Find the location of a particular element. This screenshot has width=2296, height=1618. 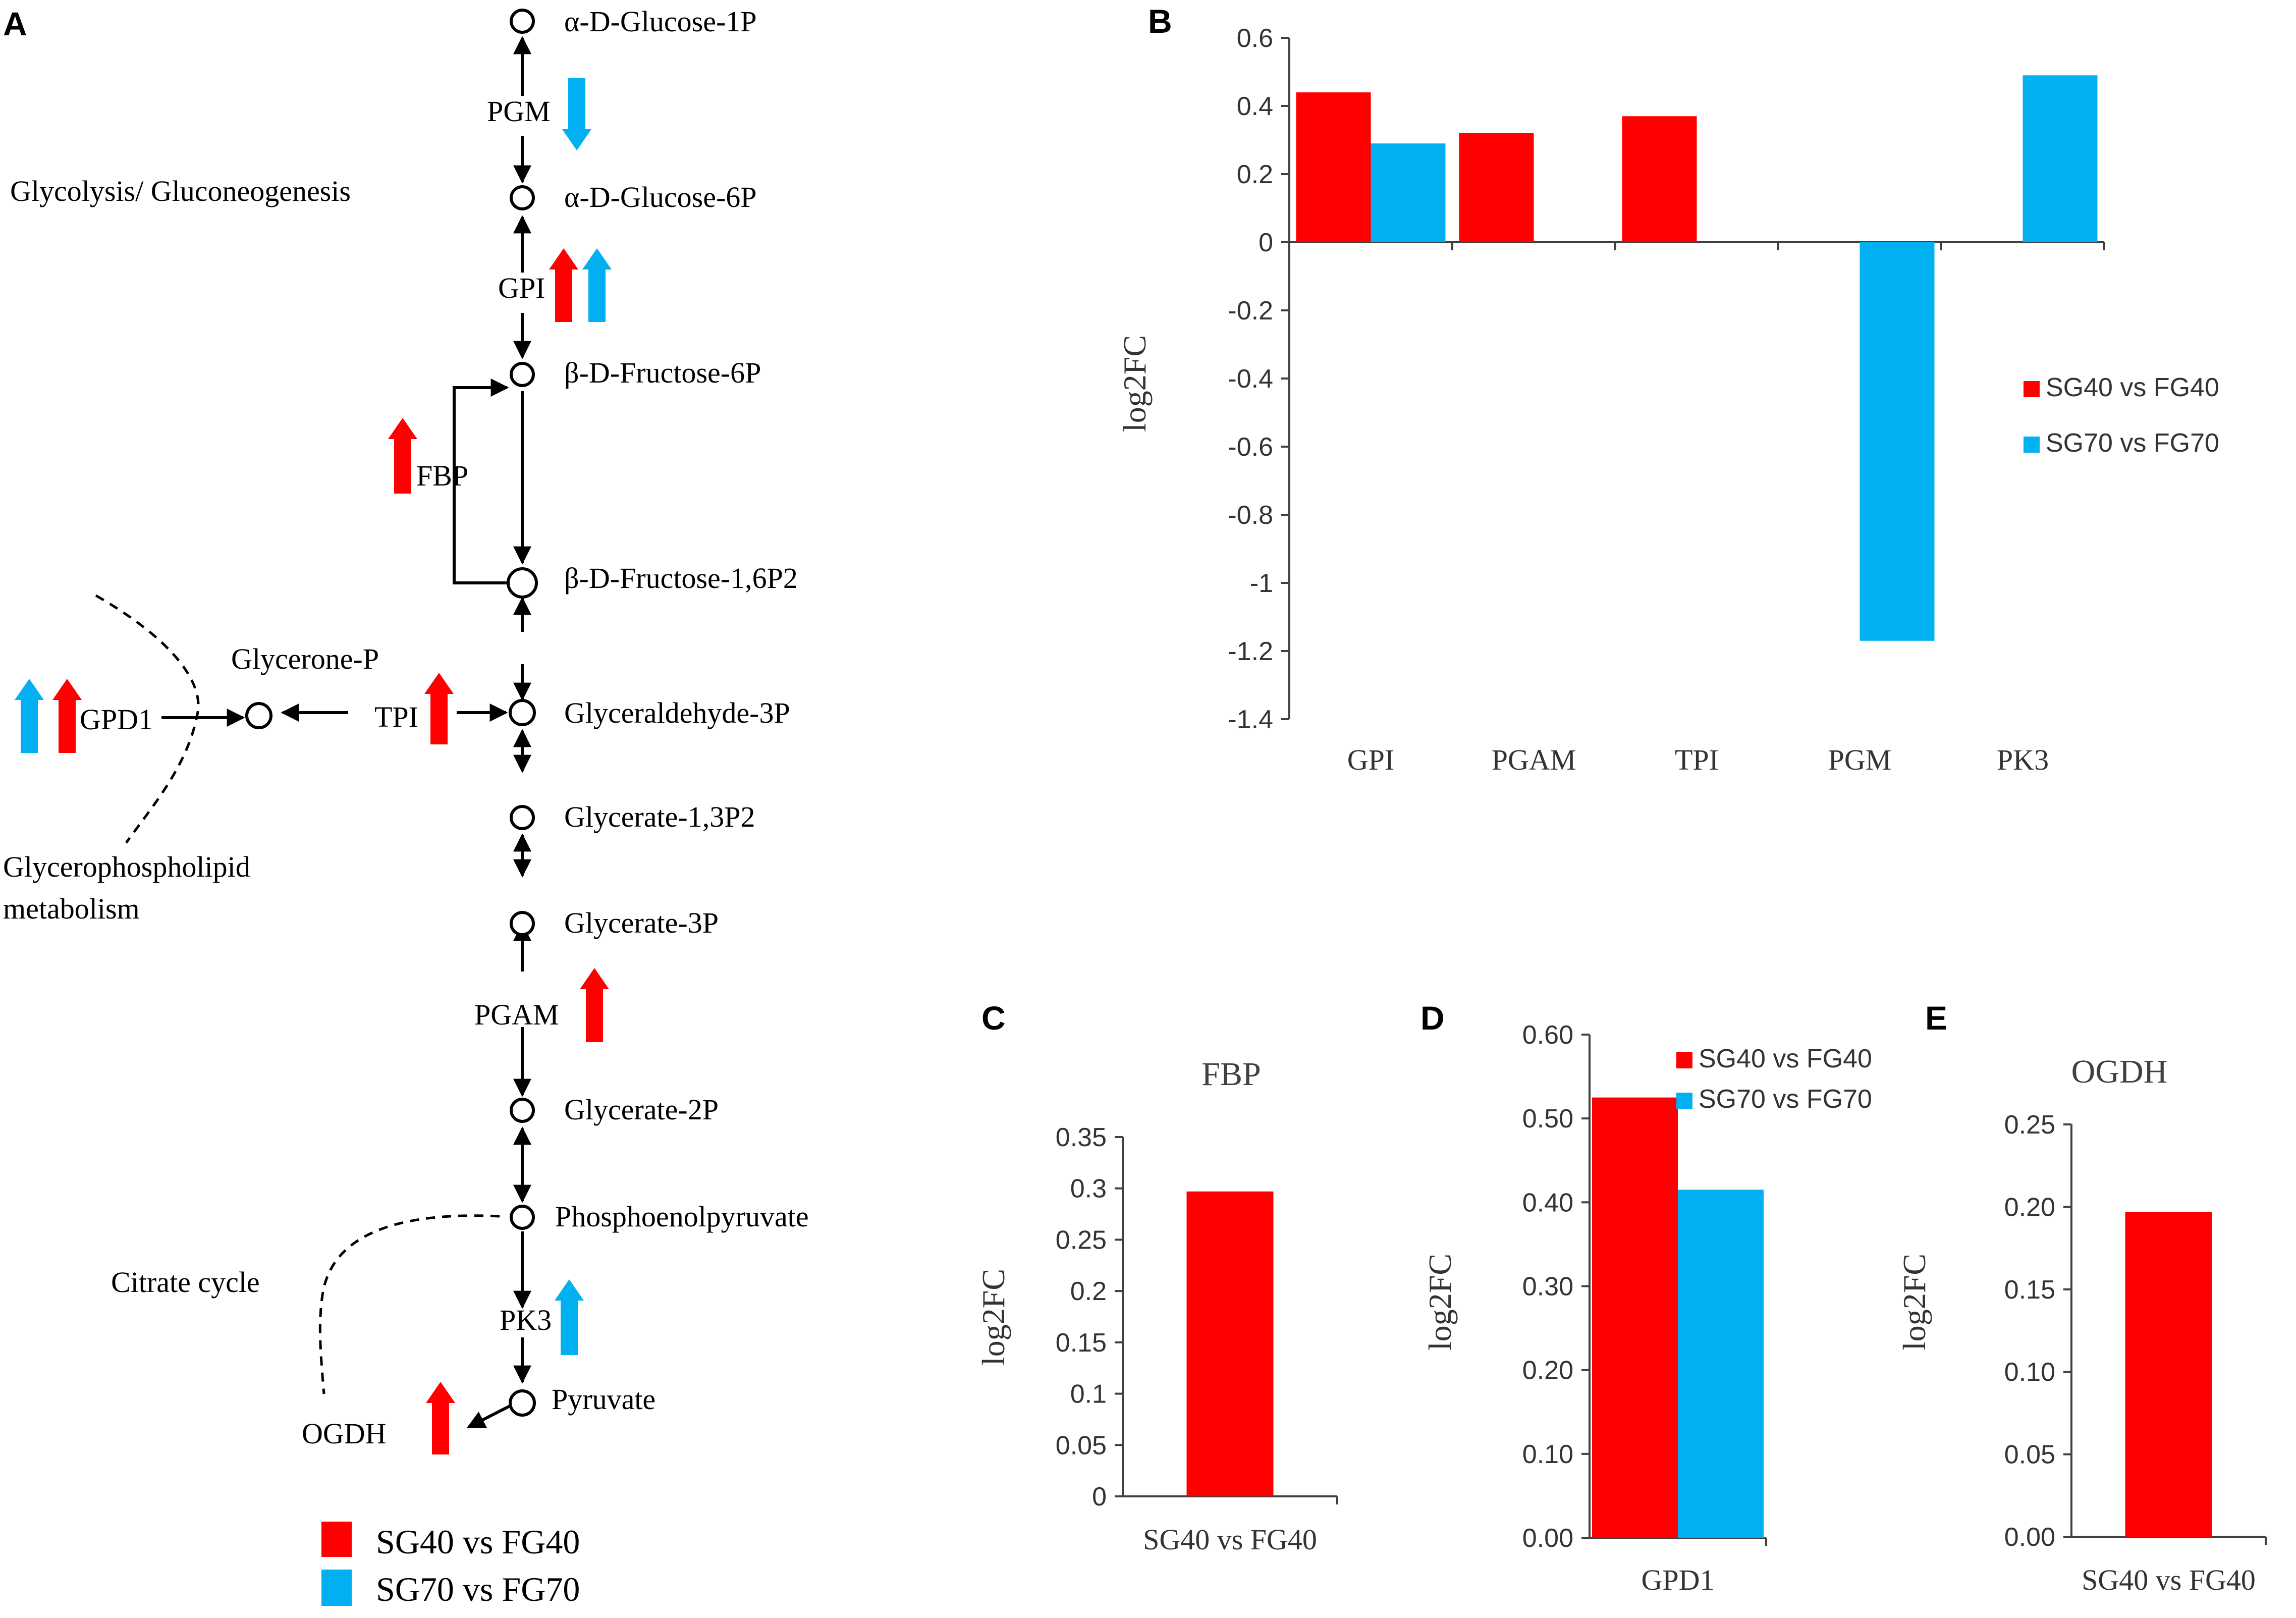

x-category-label: PGM is located at coordinates (1860, 759).